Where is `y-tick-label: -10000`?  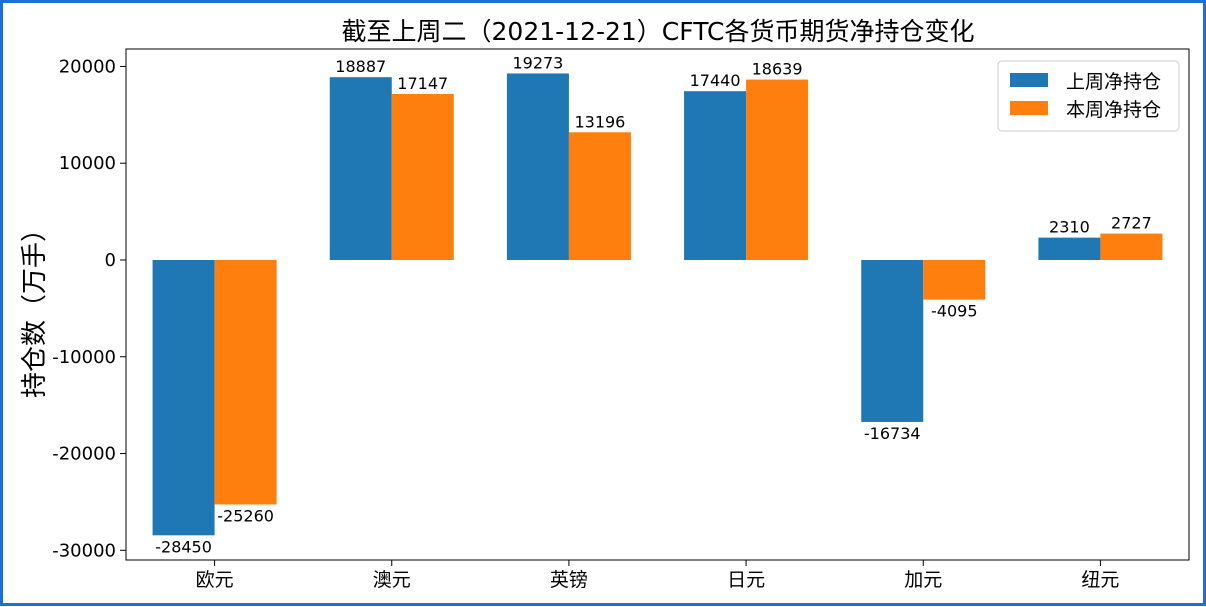
y-tick-label: -10000 is located at coordinates (84, 357).